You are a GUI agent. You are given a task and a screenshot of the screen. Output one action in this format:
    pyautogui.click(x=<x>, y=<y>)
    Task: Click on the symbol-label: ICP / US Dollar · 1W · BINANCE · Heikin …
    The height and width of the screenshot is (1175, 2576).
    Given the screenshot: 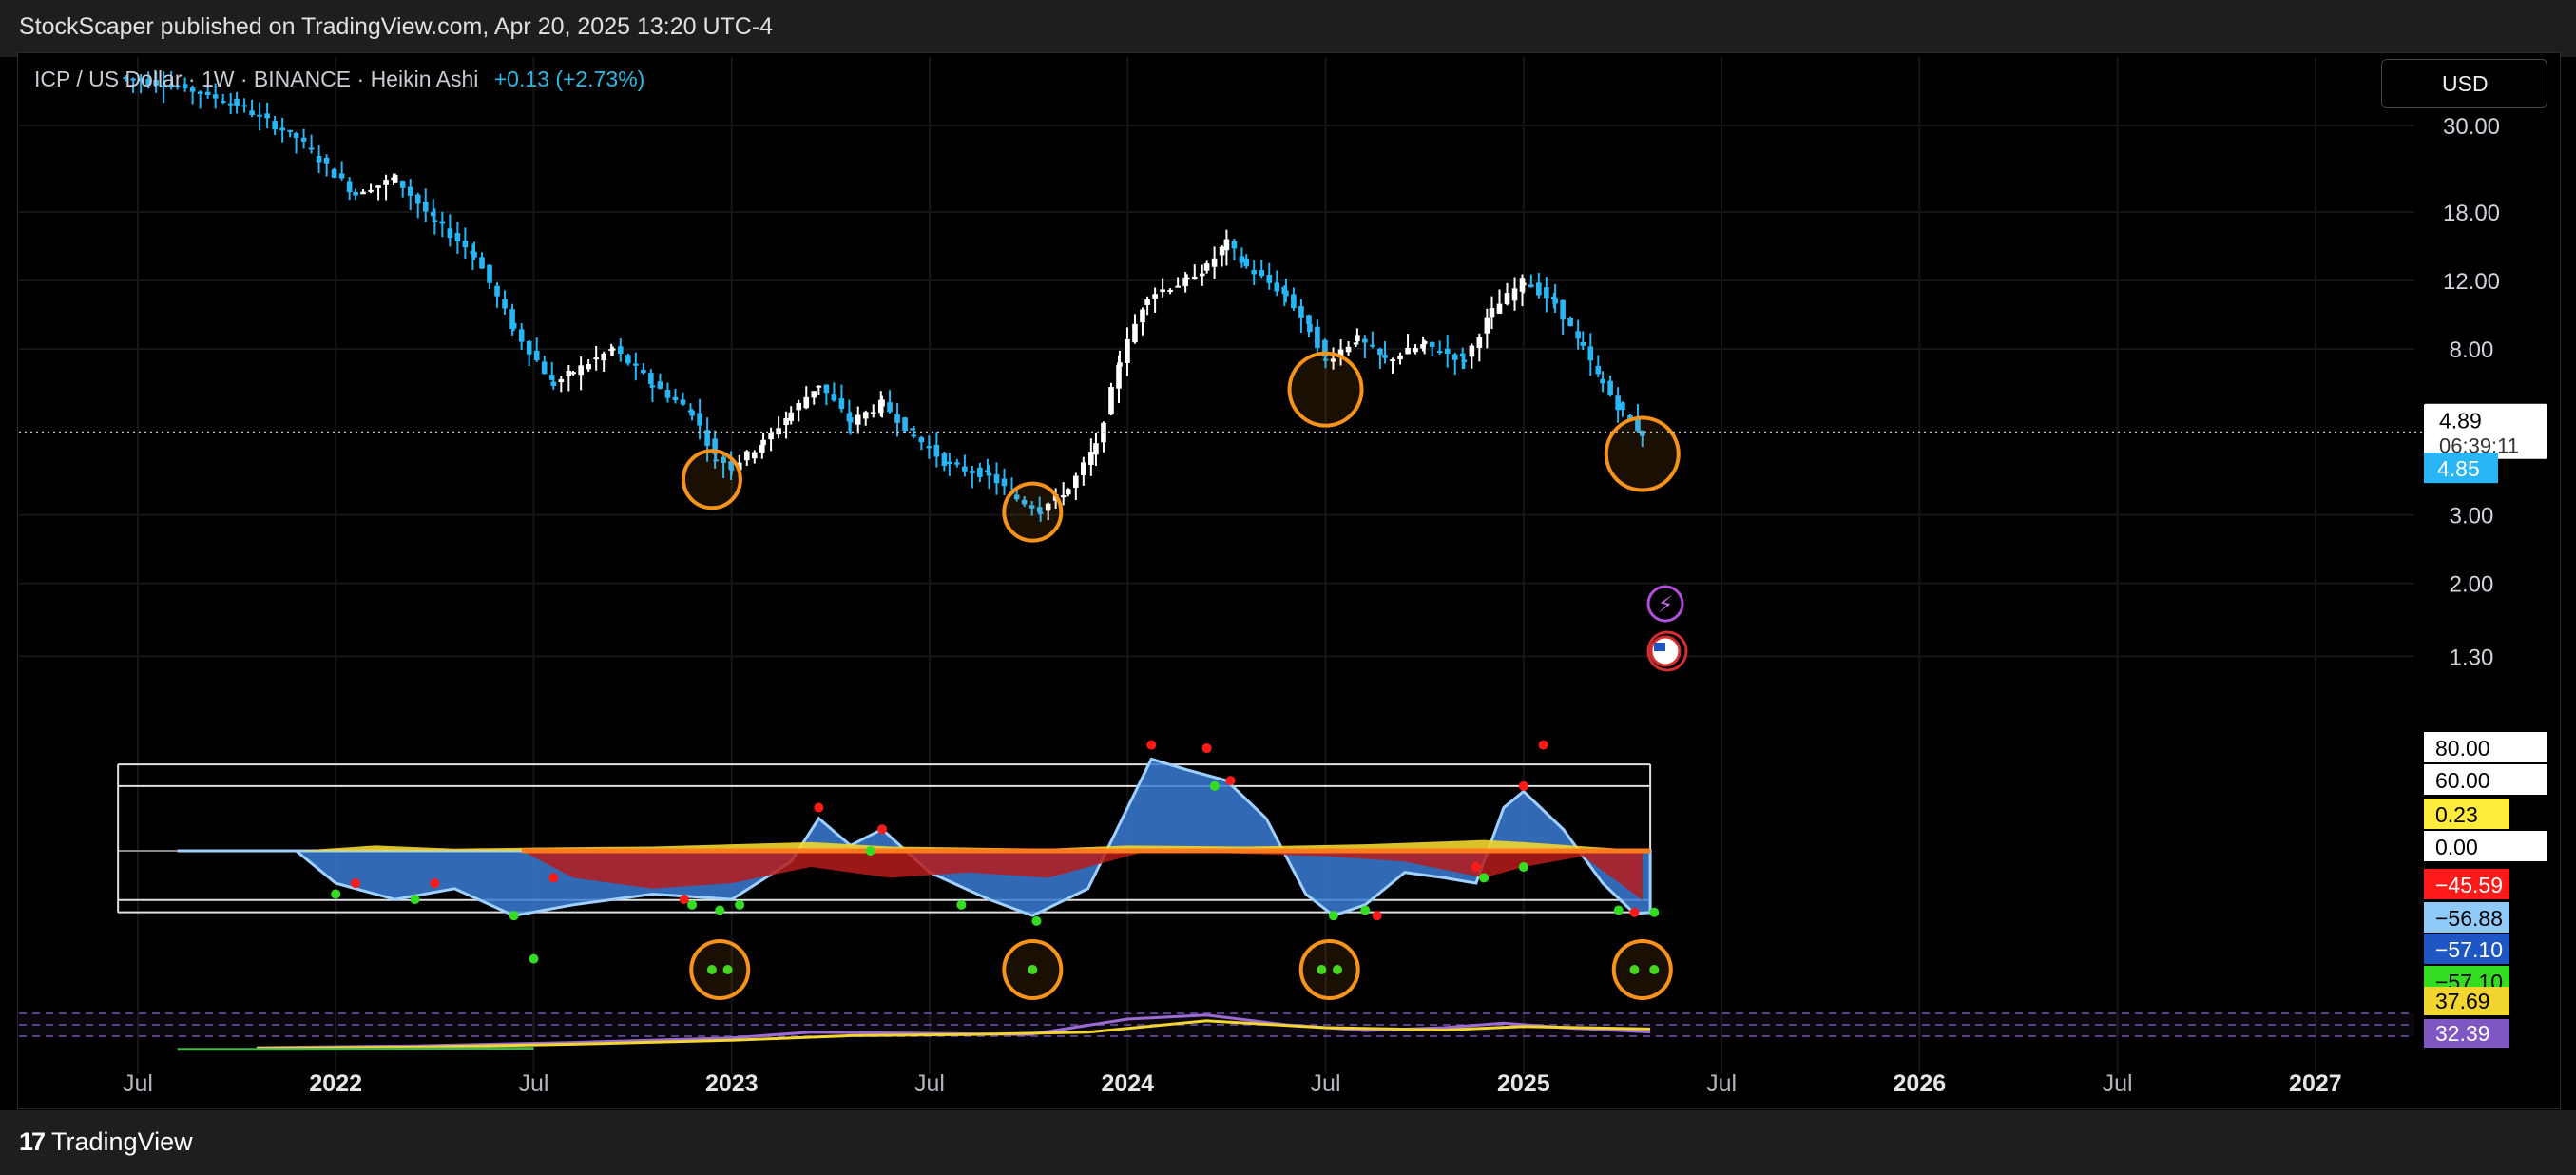 What is the action you would take?
    pyautogui.click(x=256, y=79)
    